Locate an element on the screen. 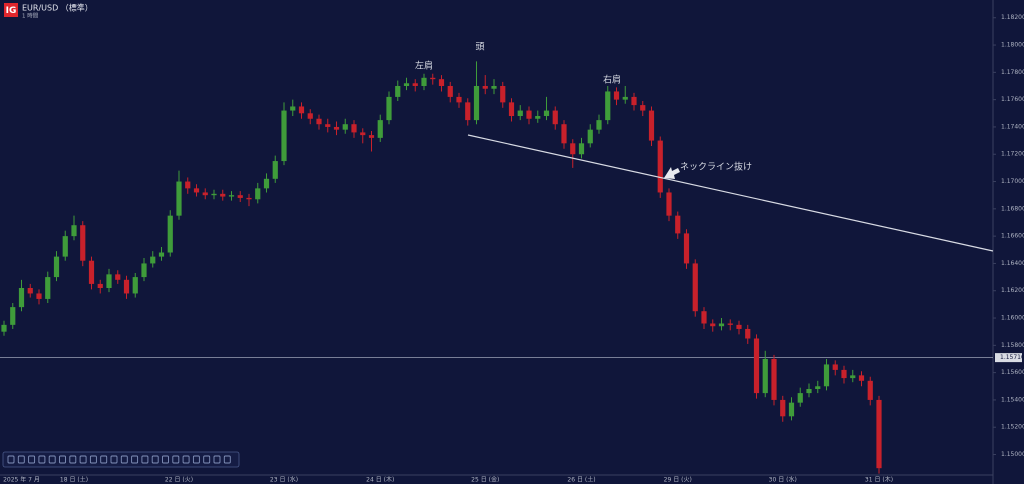 The height and width of the screenshot is (484, 1024). y-tick-label: 1.17000 is located at coordinates (1012, 181).